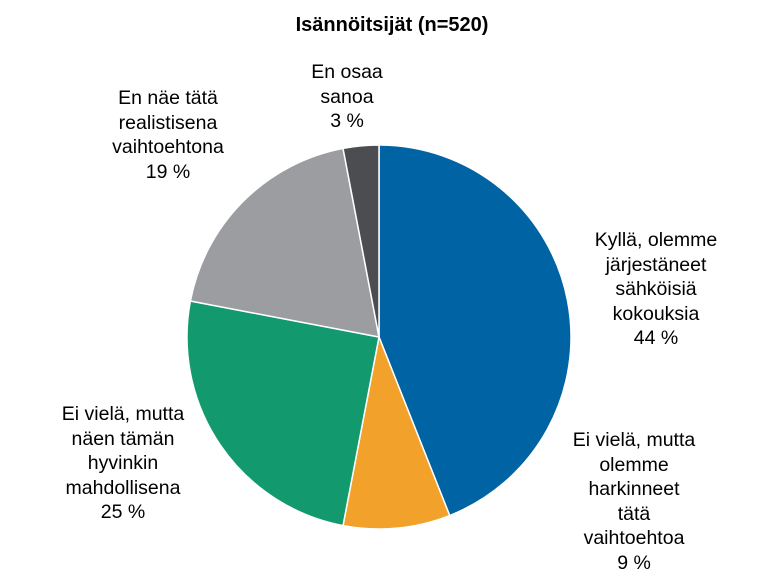  Describe the element at coordinates (656, 313) in the screenshot. I see `slice-label-line: kokouksia` at that location.